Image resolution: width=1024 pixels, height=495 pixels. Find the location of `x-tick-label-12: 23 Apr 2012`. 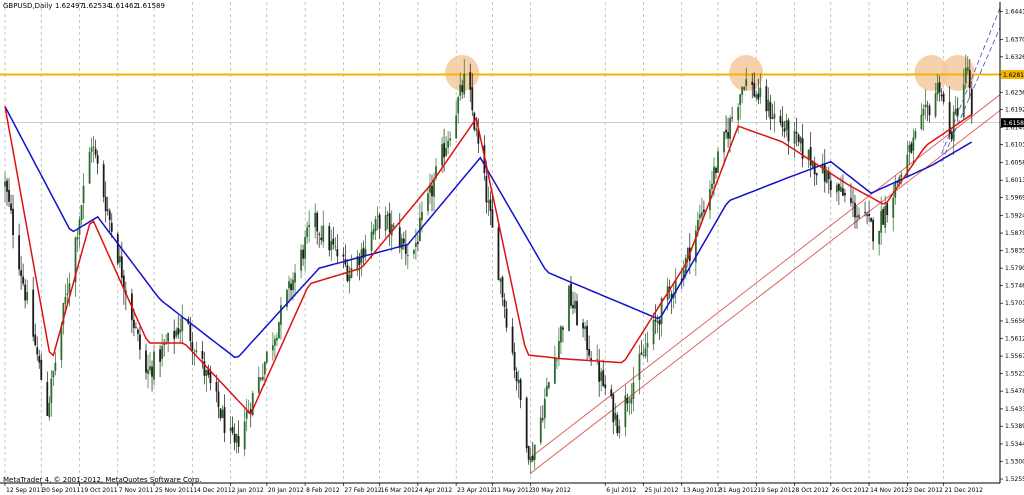

x-tick-label-12: 23 Apr 2012 is located at coordinates (475, 490).